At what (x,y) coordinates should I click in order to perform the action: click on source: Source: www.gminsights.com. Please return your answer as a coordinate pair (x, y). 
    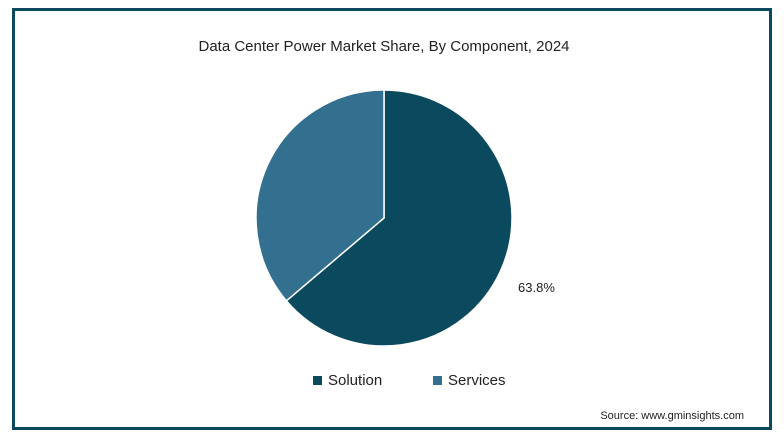
    Looking at the image, I should click on (672, 416).